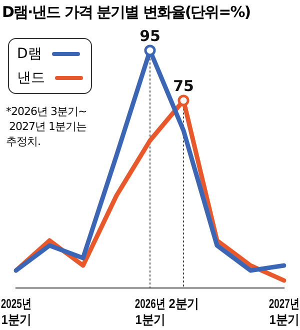 This screenshot has width=300, height=330. Describe the element at coordinates (126, 12) in the screenshot. I see `chart-title: D램·낸드 가격 분기별 변화율(단위=%)` at that location.